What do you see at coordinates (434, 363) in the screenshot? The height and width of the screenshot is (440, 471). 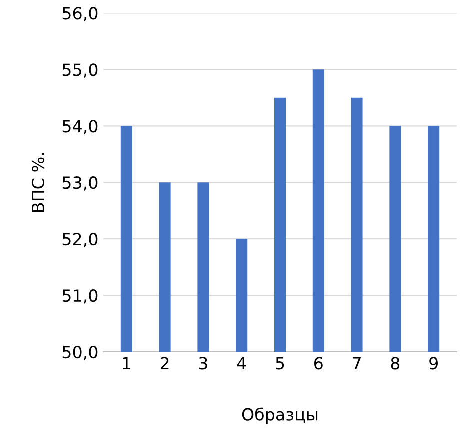 I see `x-tick-label: 9` at bounding box center [434, 363].